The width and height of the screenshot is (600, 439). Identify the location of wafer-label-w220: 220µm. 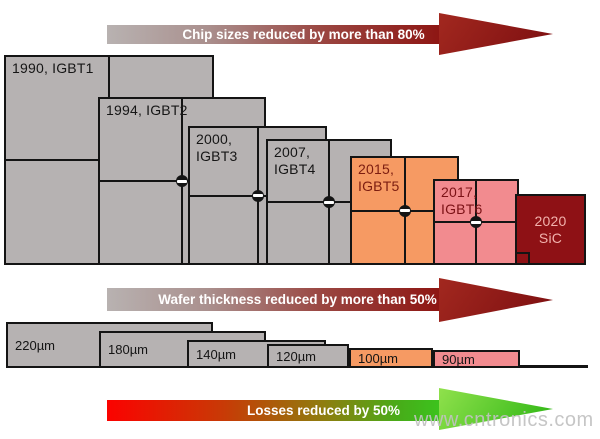
(35, 345).